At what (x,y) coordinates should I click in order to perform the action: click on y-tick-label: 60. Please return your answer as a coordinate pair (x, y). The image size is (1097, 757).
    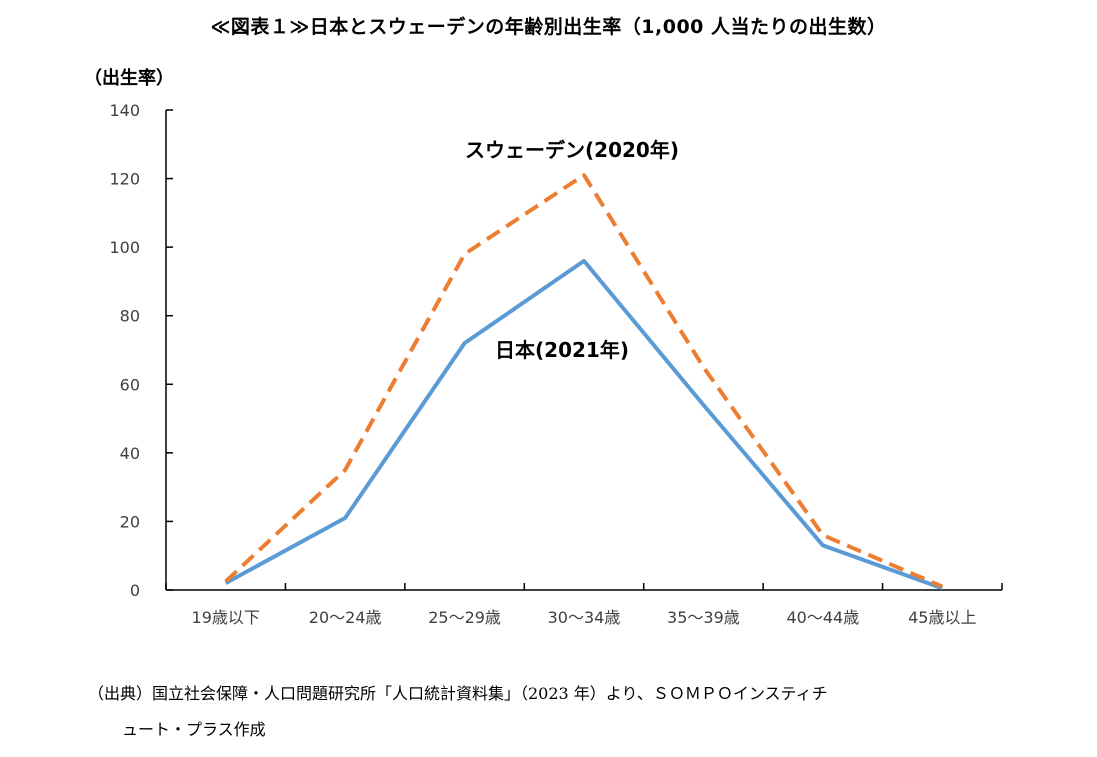
    Looking at the image, I should click on (130, 384).